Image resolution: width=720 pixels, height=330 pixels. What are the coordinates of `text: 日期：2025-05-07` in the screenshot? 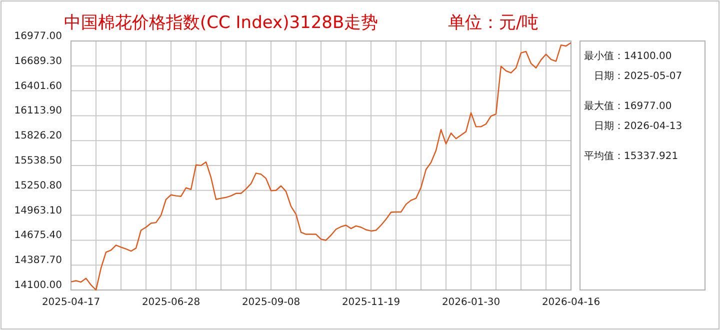 It's located at (638, 76).